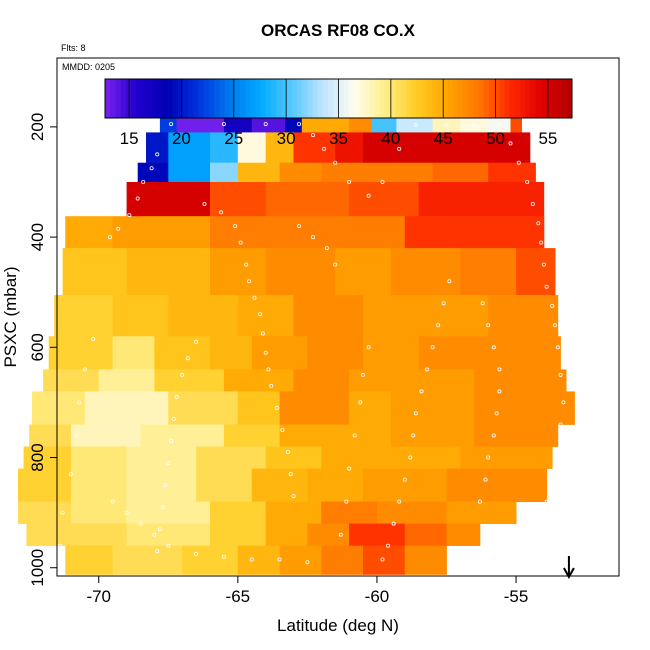 The height and width of the screenshot is (650, 650). Describe the element at coordinates (338, 30) in the screenshot. I see `chart-title: ORCAS RF08 CO.X` at that location.